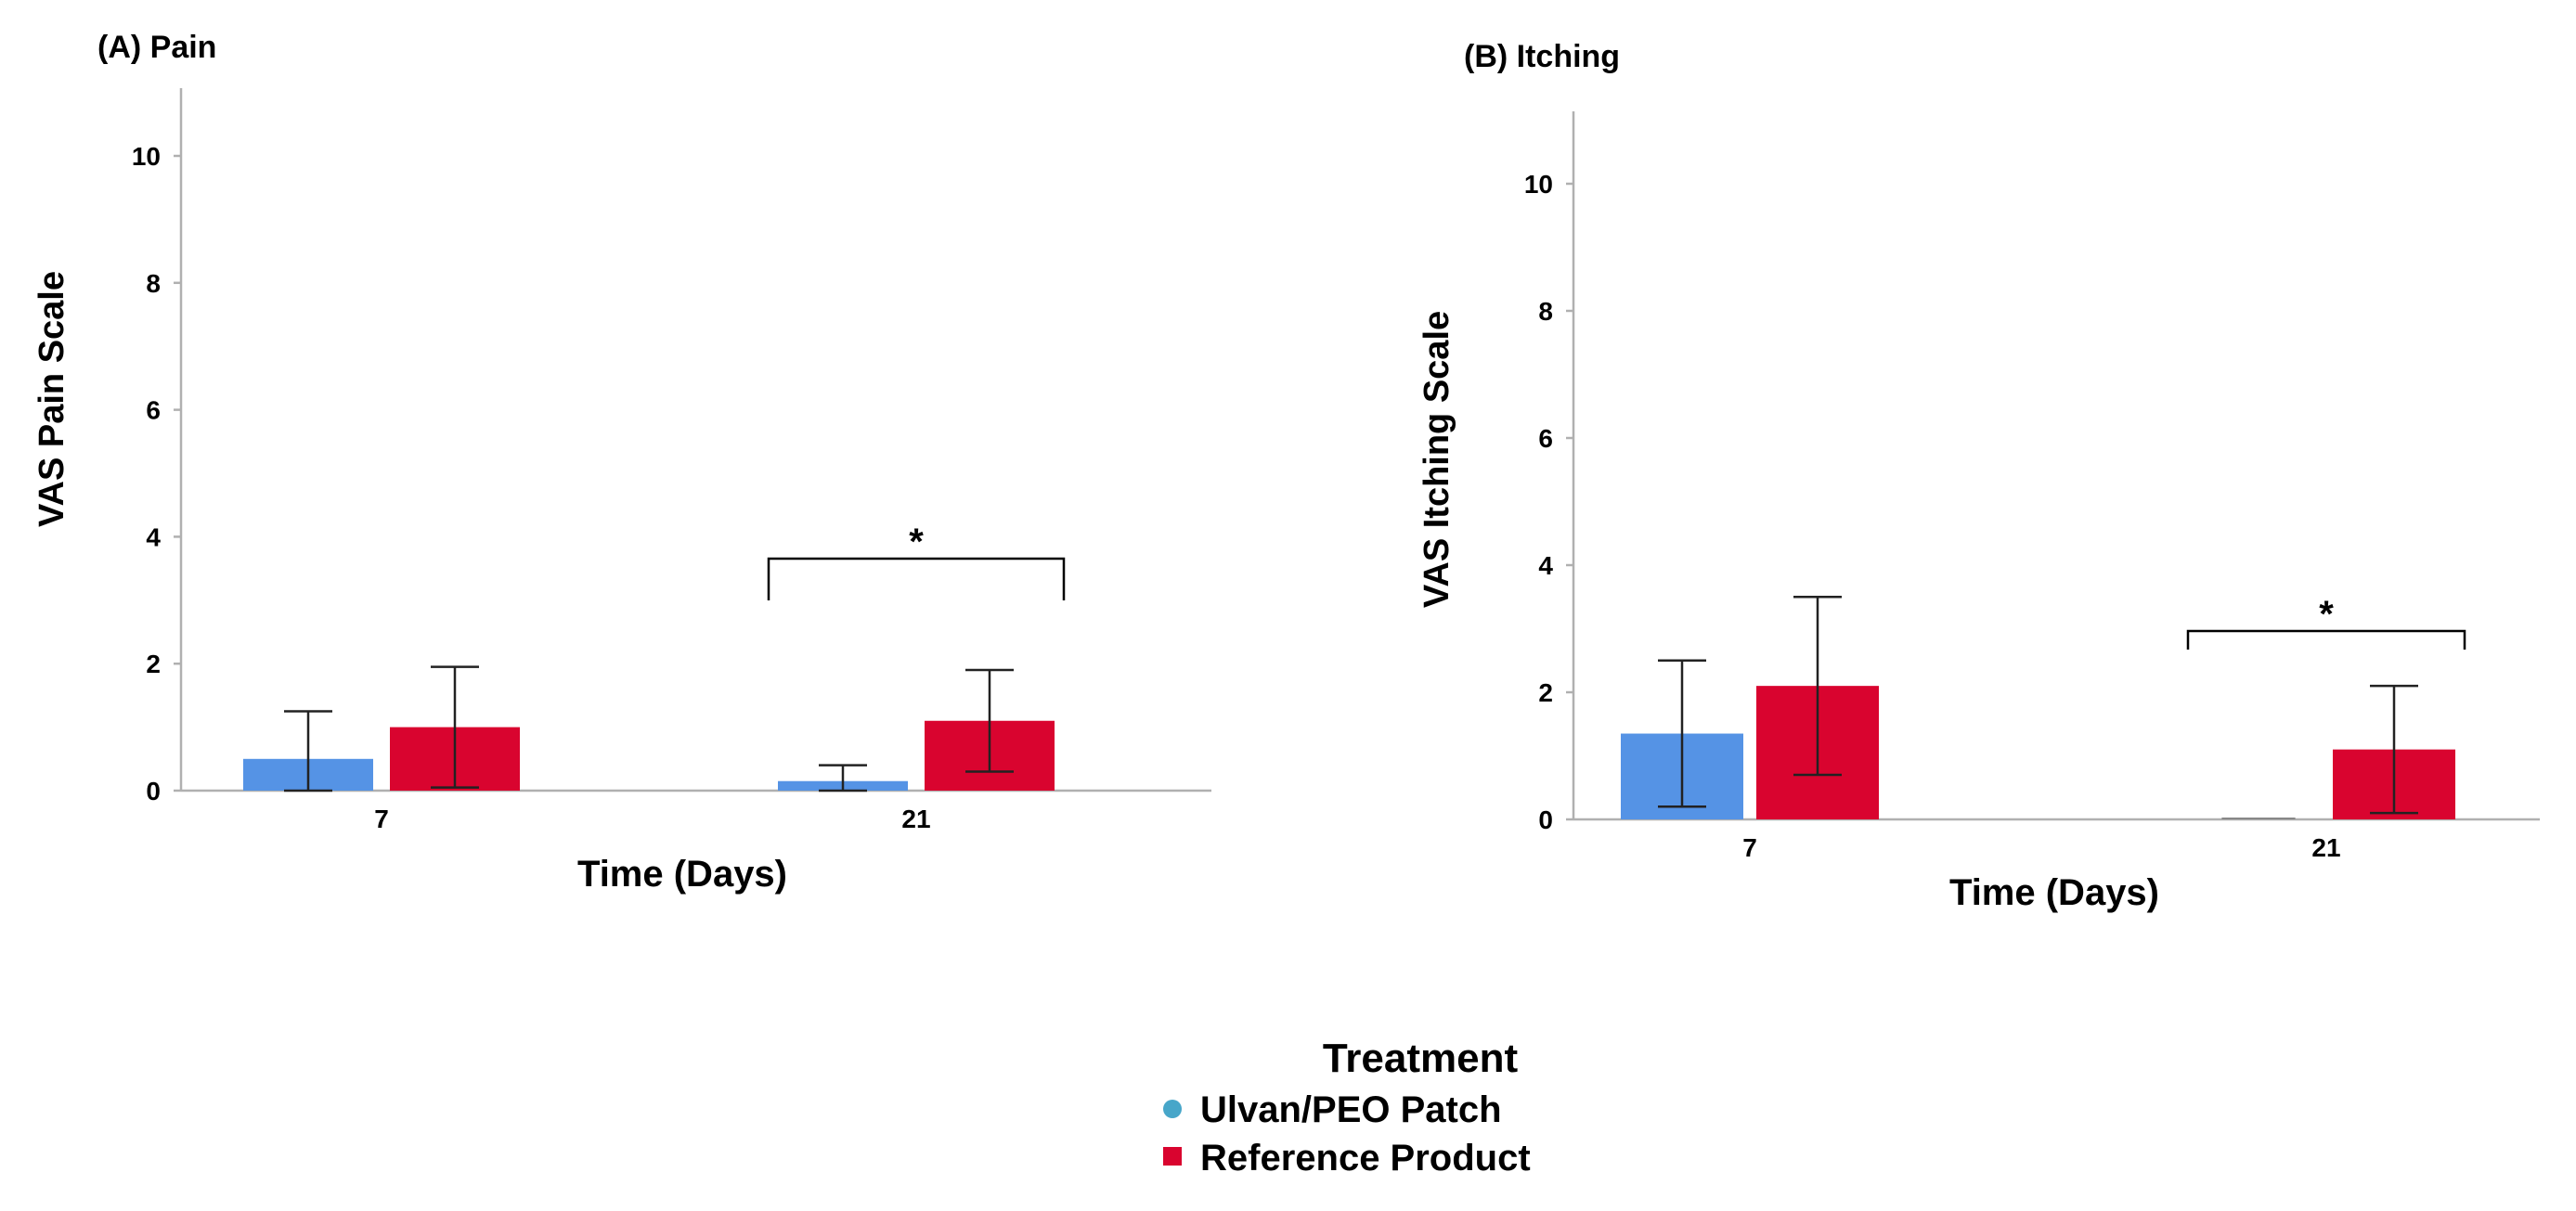 This screenshot has height=1211, width=2576. Describe the element at coordinates (1421, 1058) in the screenshot. I see `legend-title: Treatment` at that location.